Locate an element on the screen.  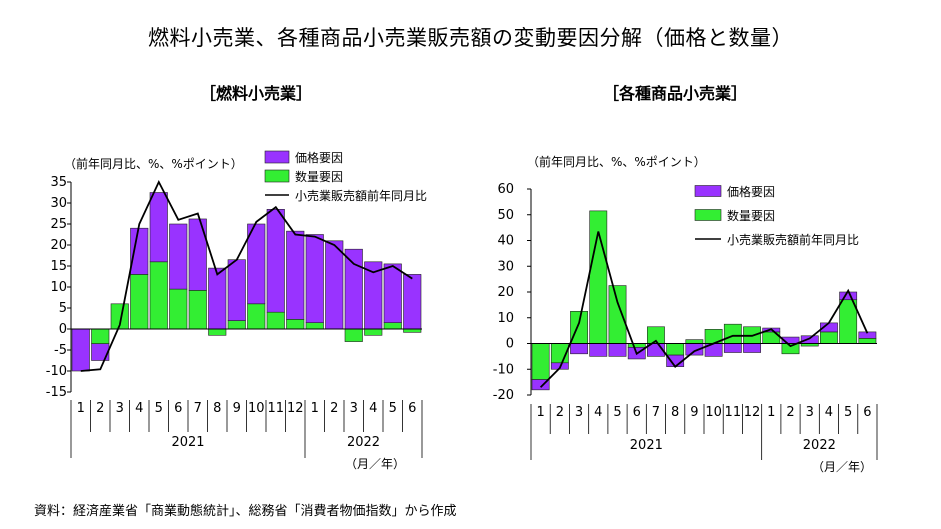
chart1-xtick-label: 12 is located at coordinates (295, 408).